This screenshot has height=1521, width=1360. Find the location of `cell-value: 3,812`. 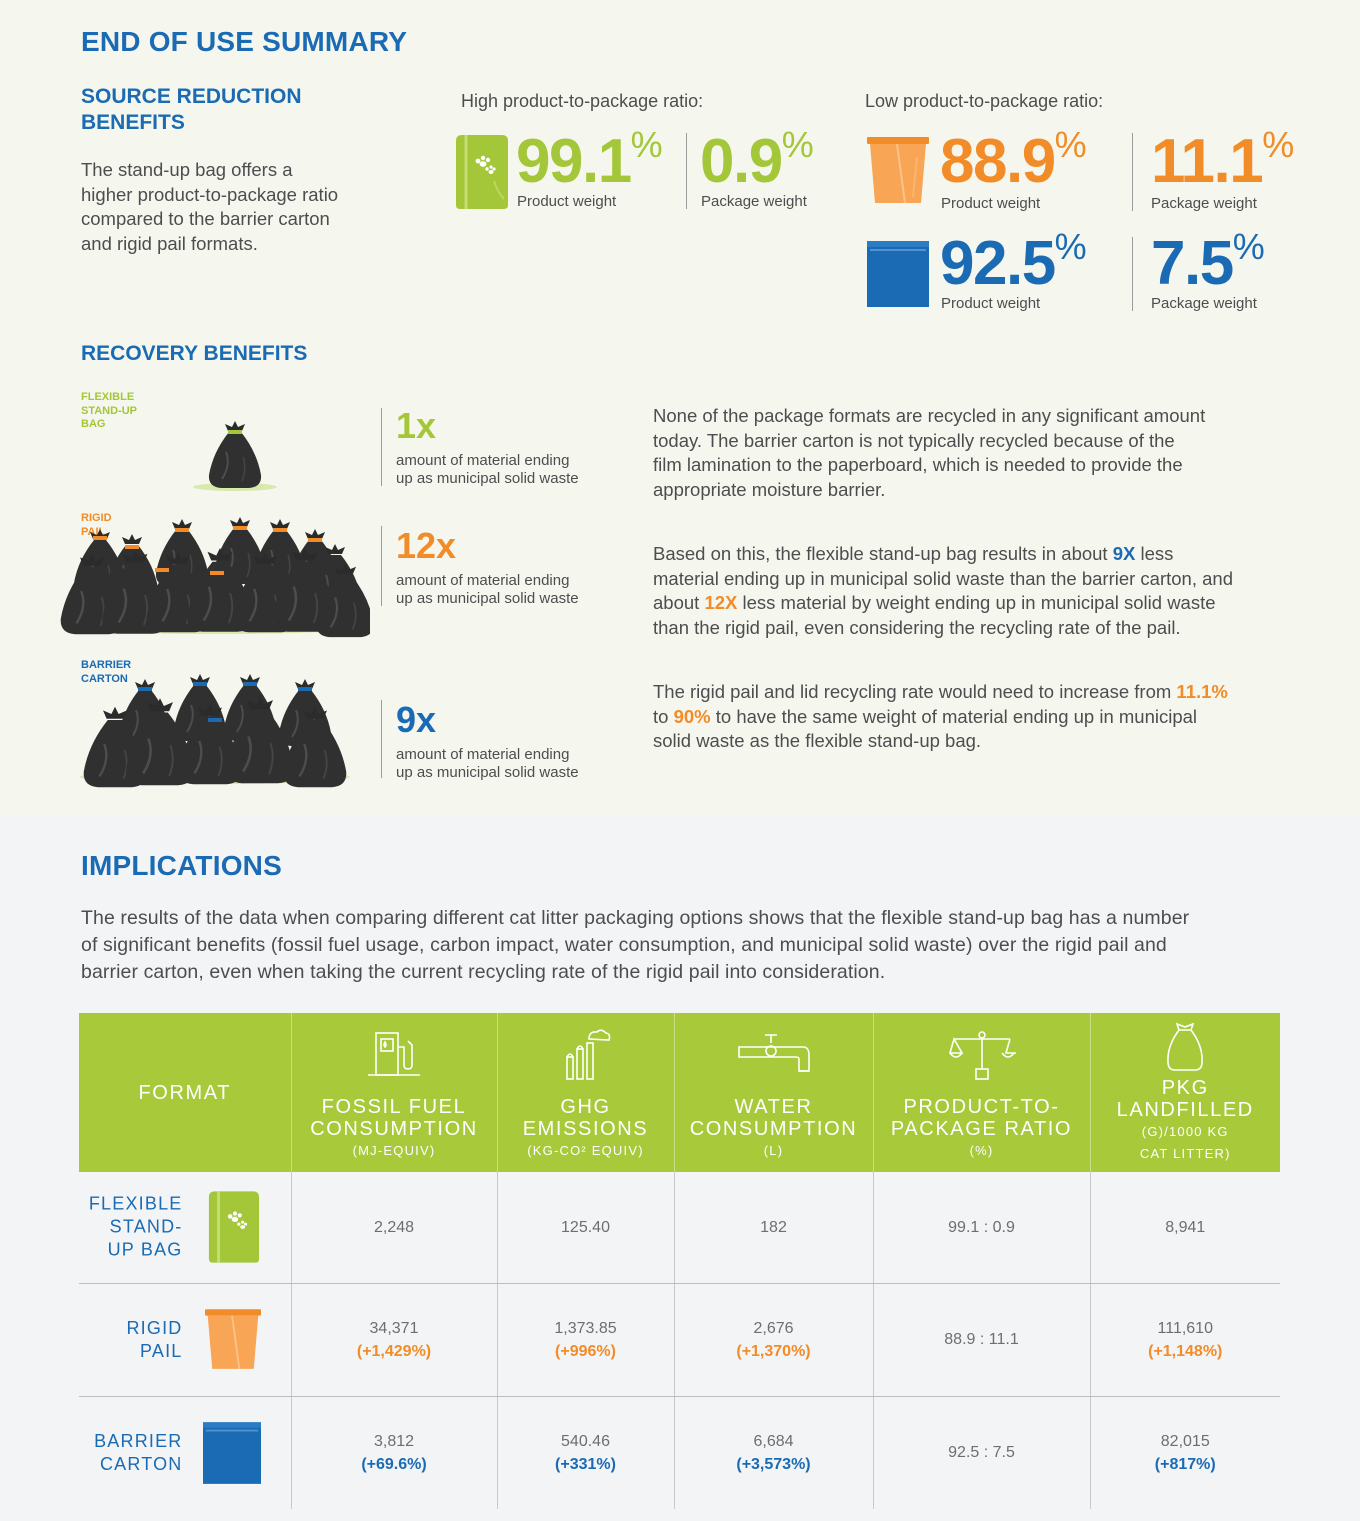

cell-value: 3,812 is located at coordinates (394, 1441).